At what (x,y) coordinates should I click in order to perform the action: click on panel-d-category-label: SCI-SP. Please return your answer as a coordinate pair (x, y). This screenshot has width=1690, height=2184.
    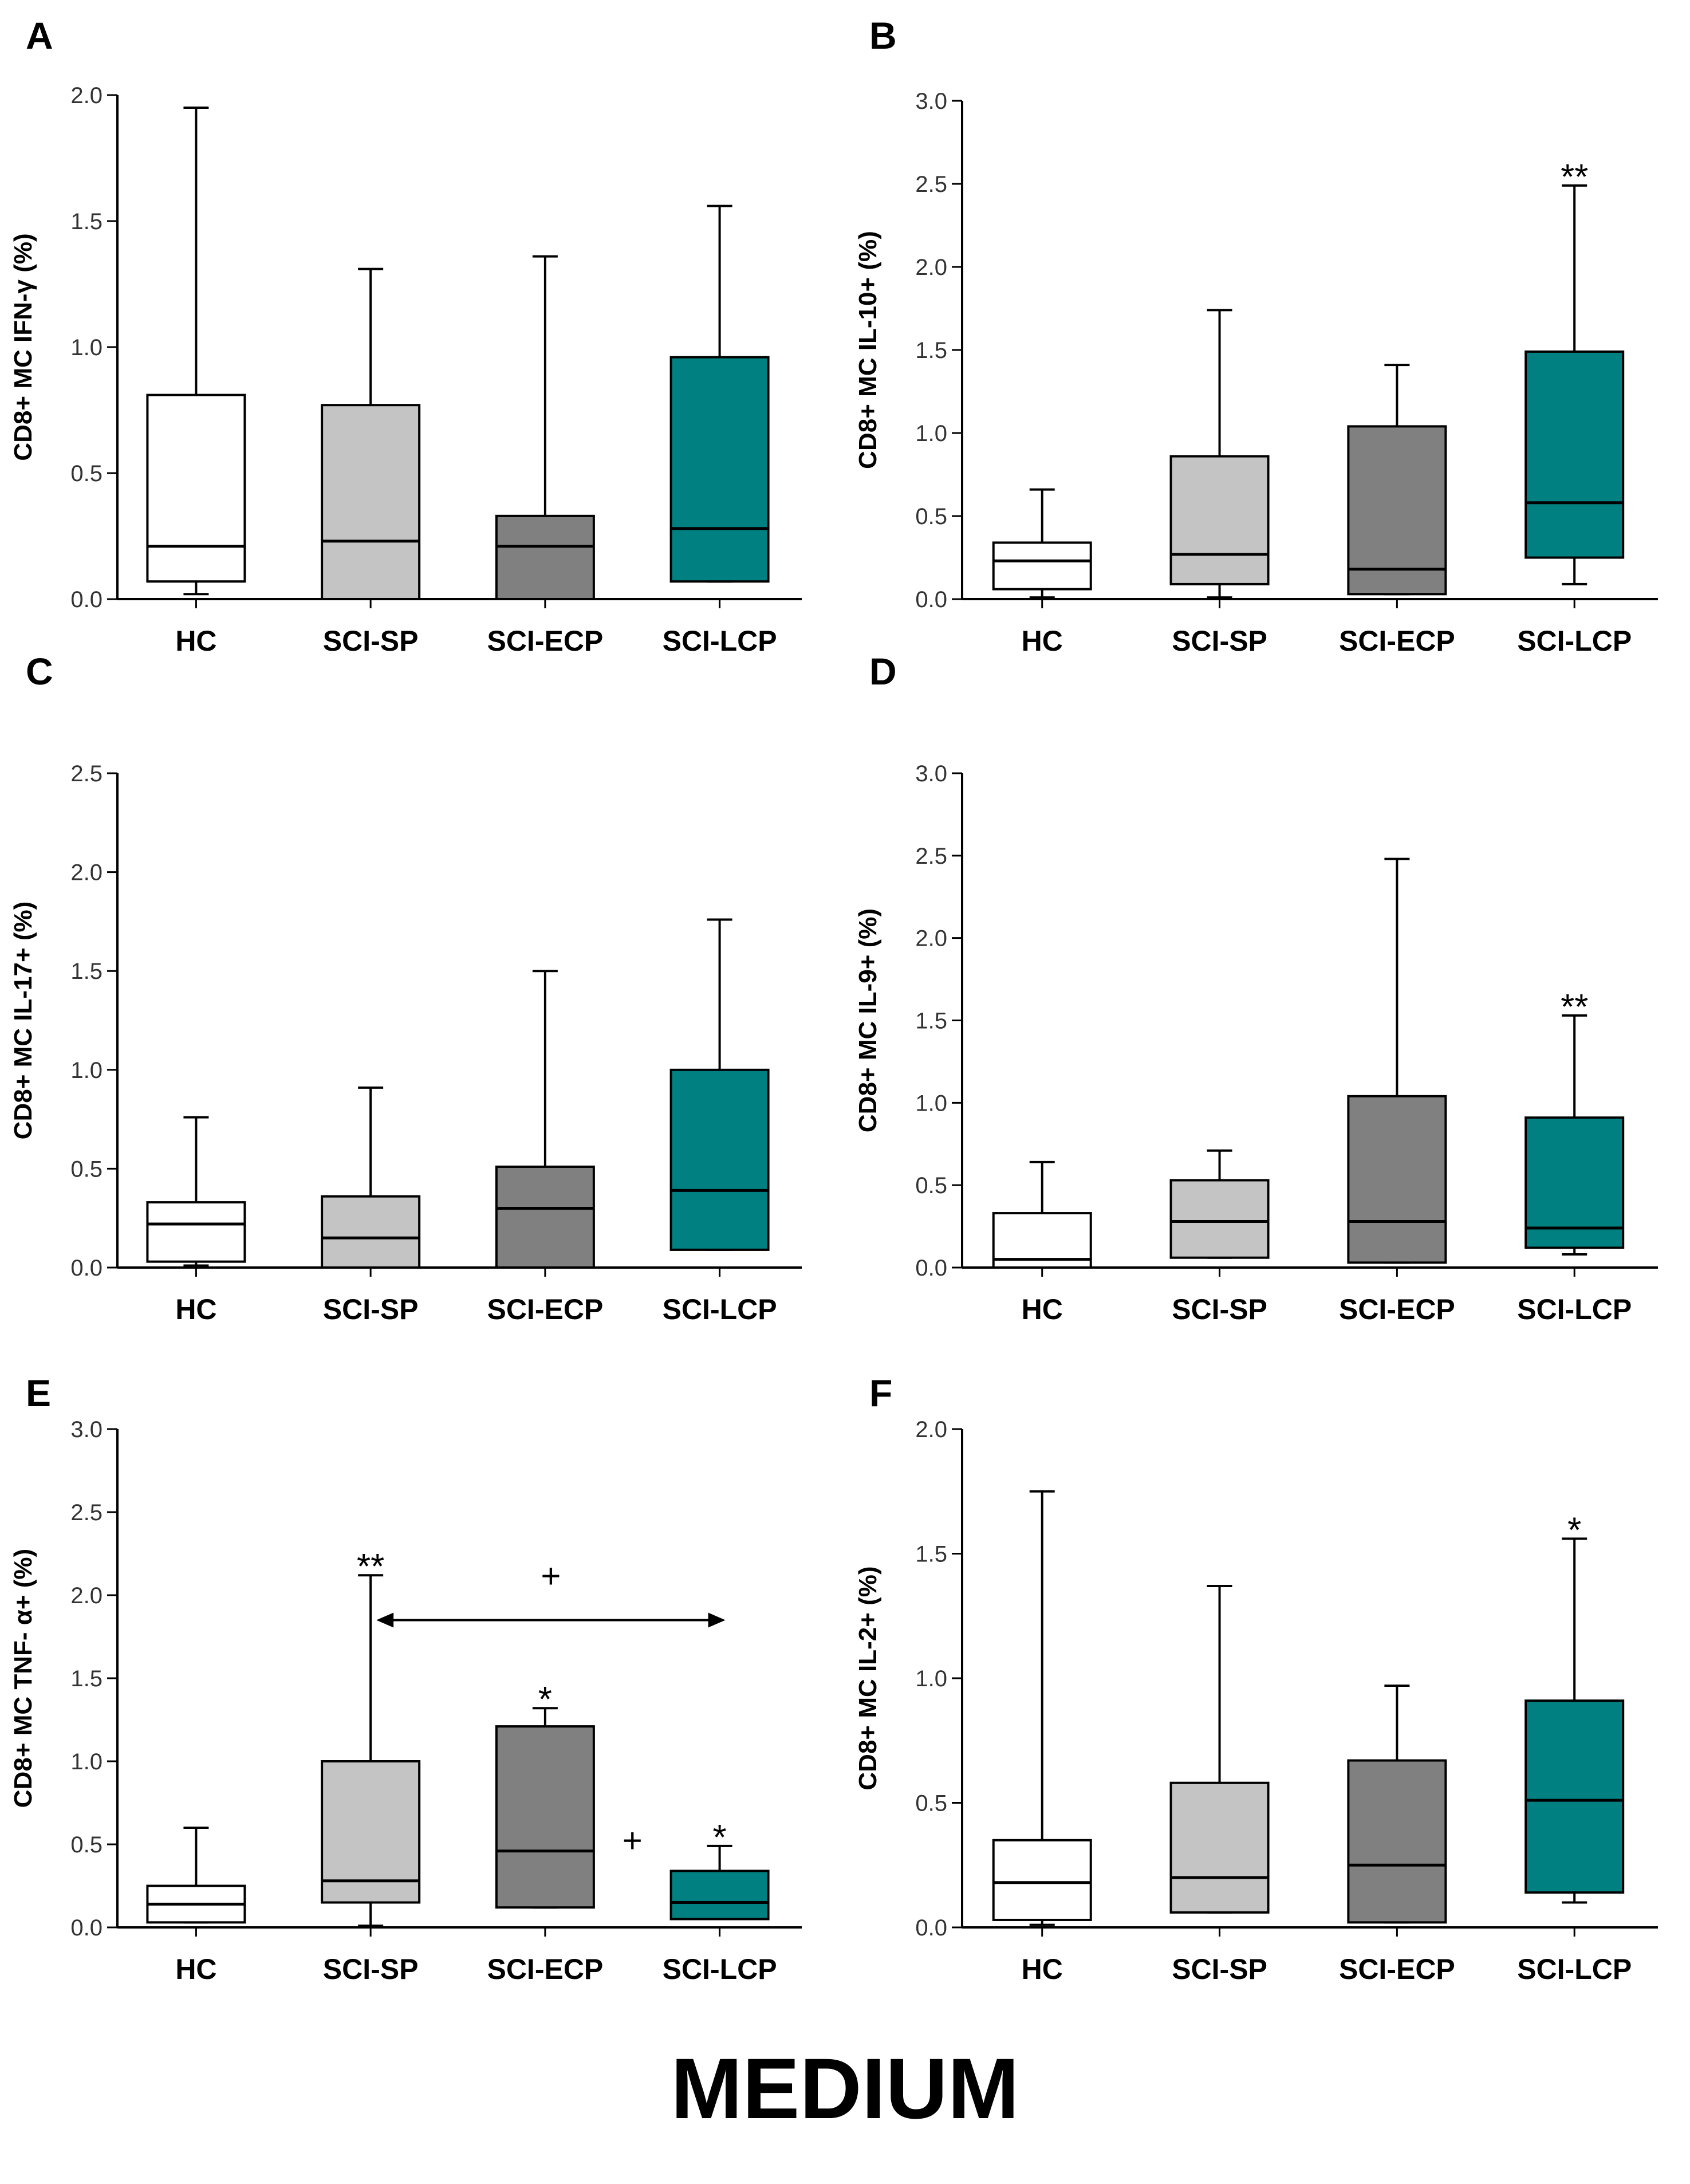
    Looking at the image, I should click on (1219, 1309).